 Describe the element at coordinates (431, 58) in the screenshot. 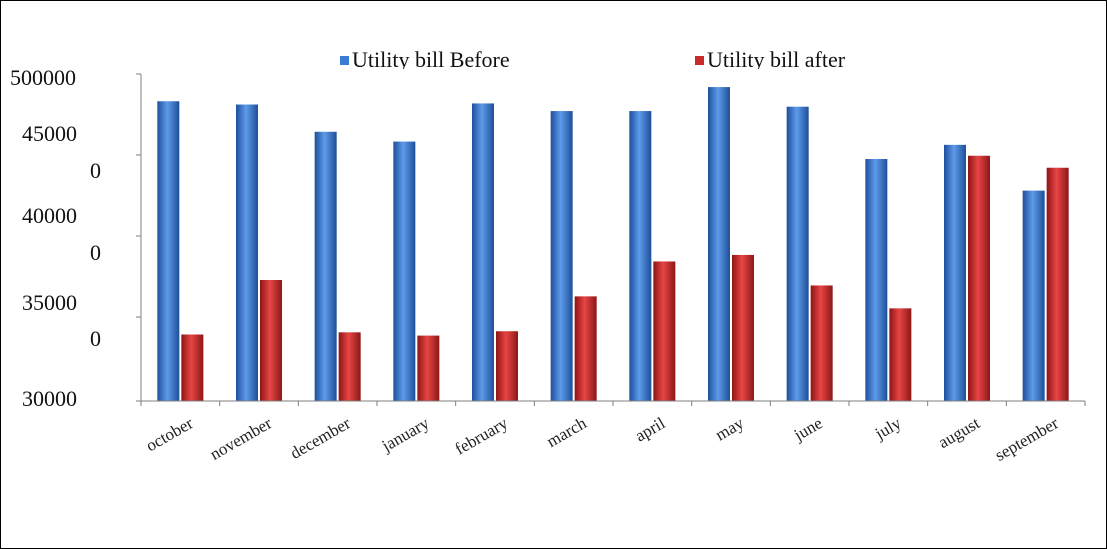

I see `legend-label: Utility bill Before` at that location.